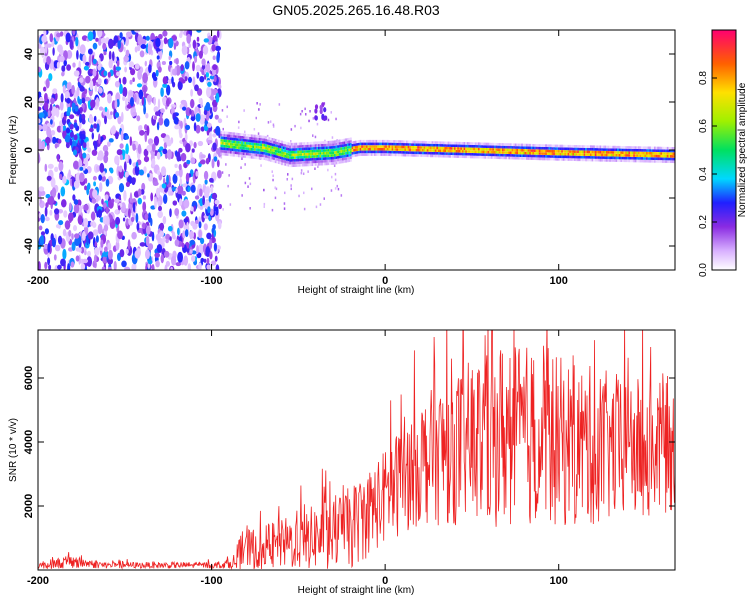  What do you see at coordinates (29, 54) in the screenshot?
I see `y-tick-label: 40` at bounding box center [29, 54].